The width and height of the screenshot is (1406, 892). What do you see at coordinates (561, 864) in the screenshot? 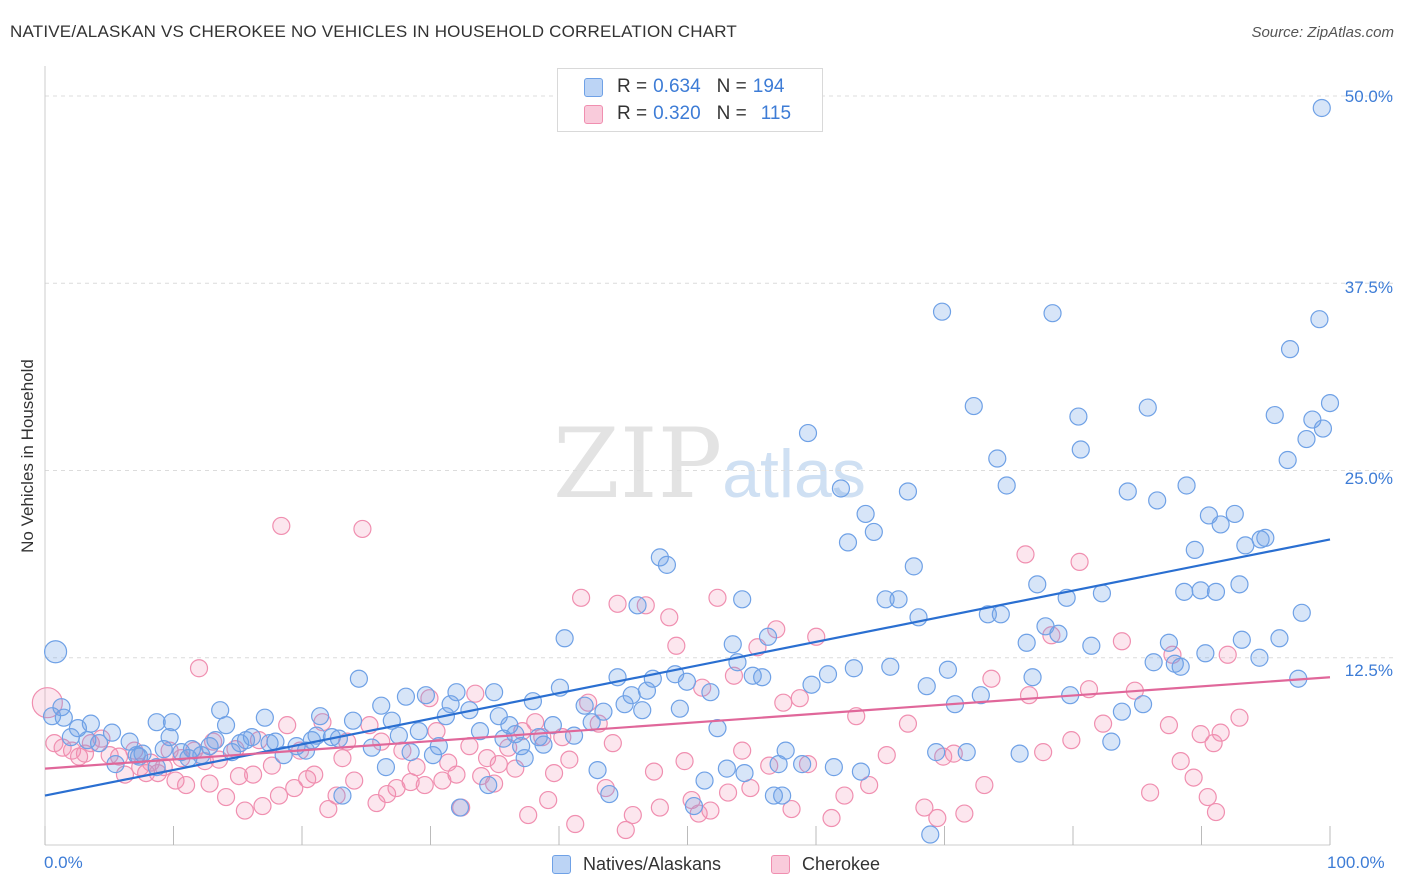
I see `bottom-legend-swatch-natives` at bounding box center [561, 864].